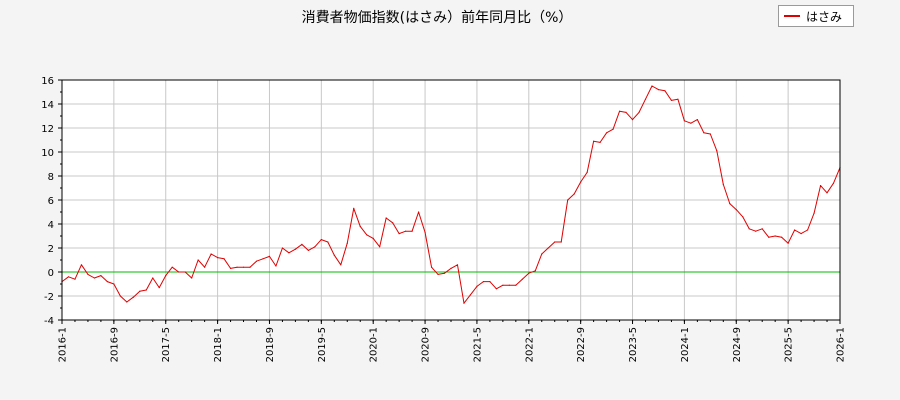  I want to click on x-tick-label: 2016-1, so click(63, 344).